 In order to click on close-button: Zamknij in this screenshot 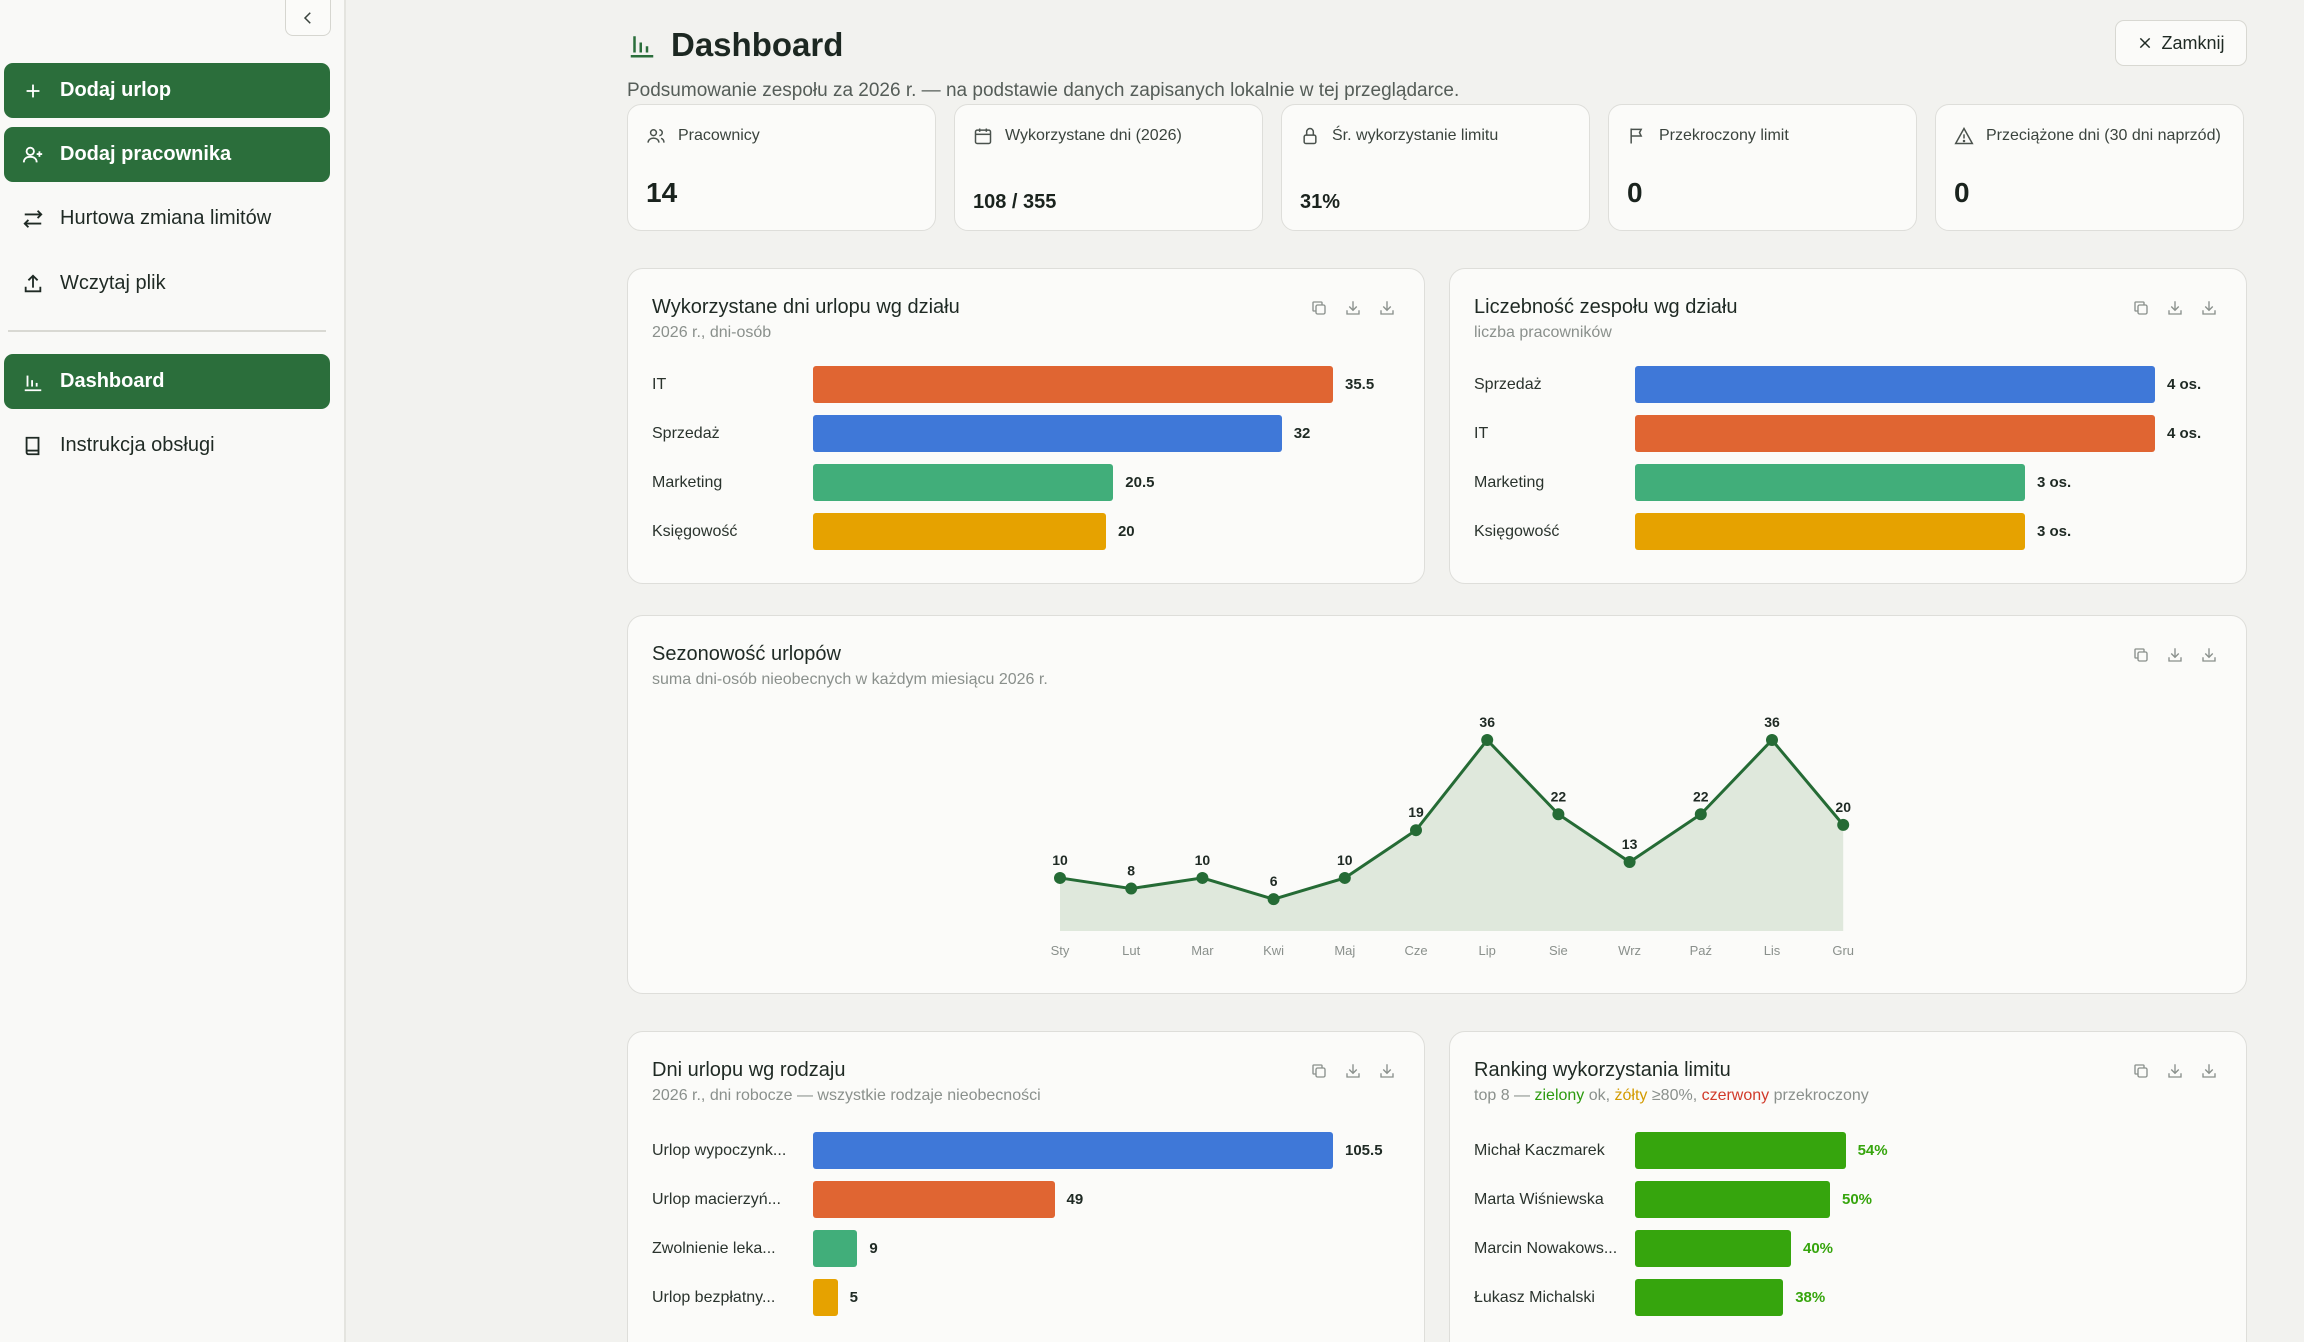, I will do `click(2181, 43)`.